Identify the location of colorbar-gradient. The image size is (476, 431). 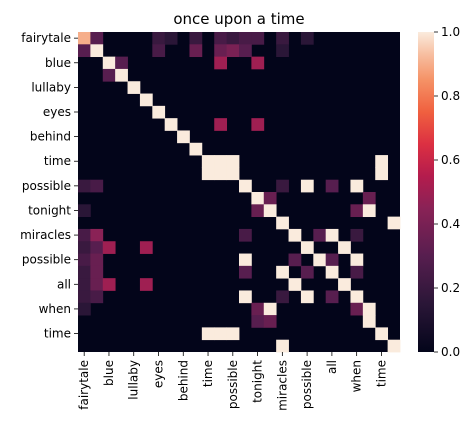
(426, 192).